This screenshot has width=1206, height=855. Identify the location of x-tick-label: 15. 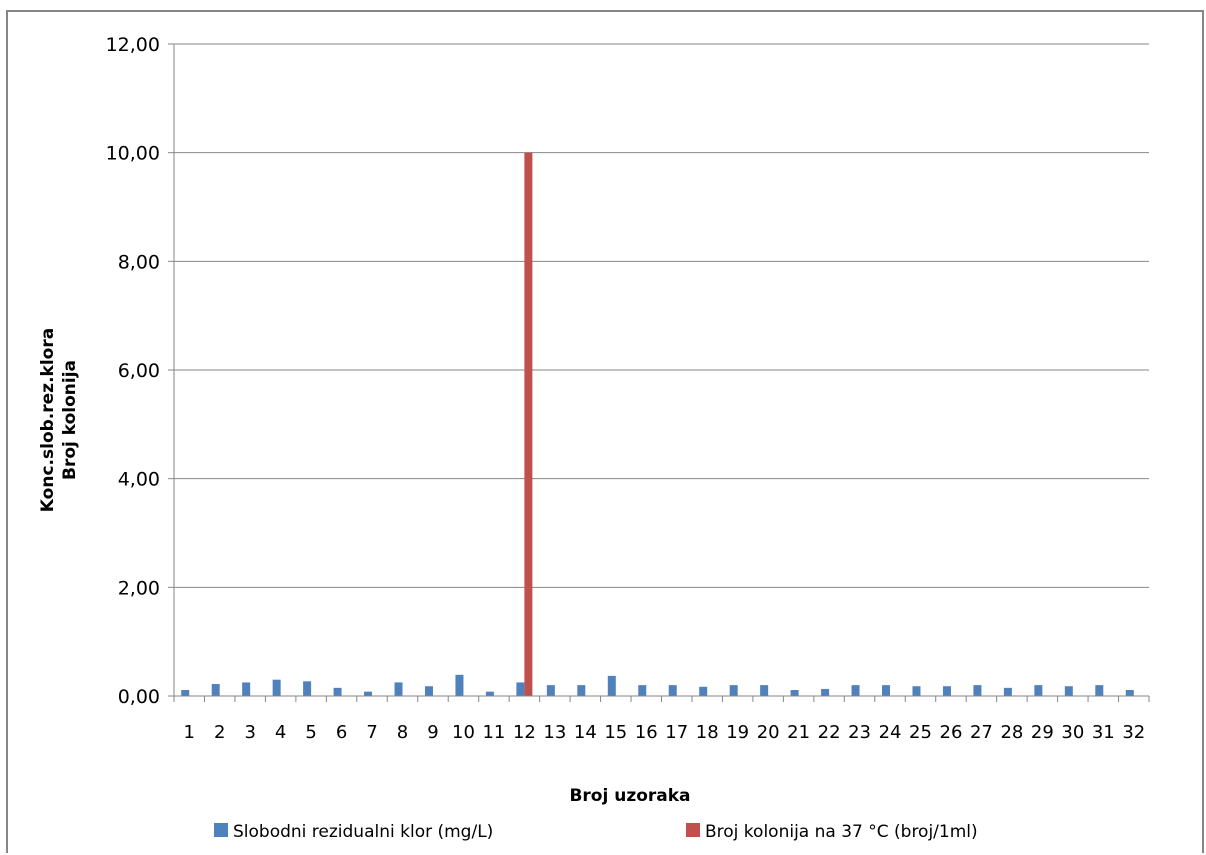
(615, 732).